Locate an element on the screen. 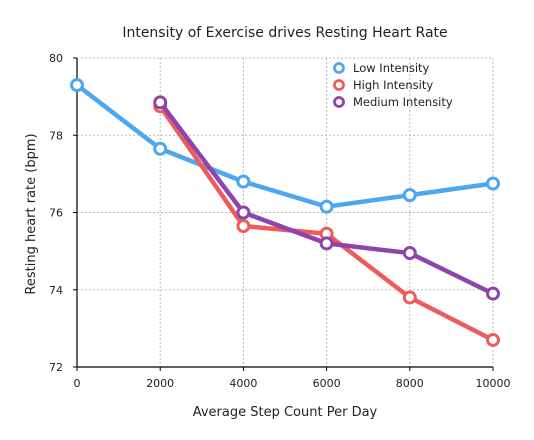 This screenshot has height=440, width=534. y-tick-label: 78 is located at coordinates (56, 135).